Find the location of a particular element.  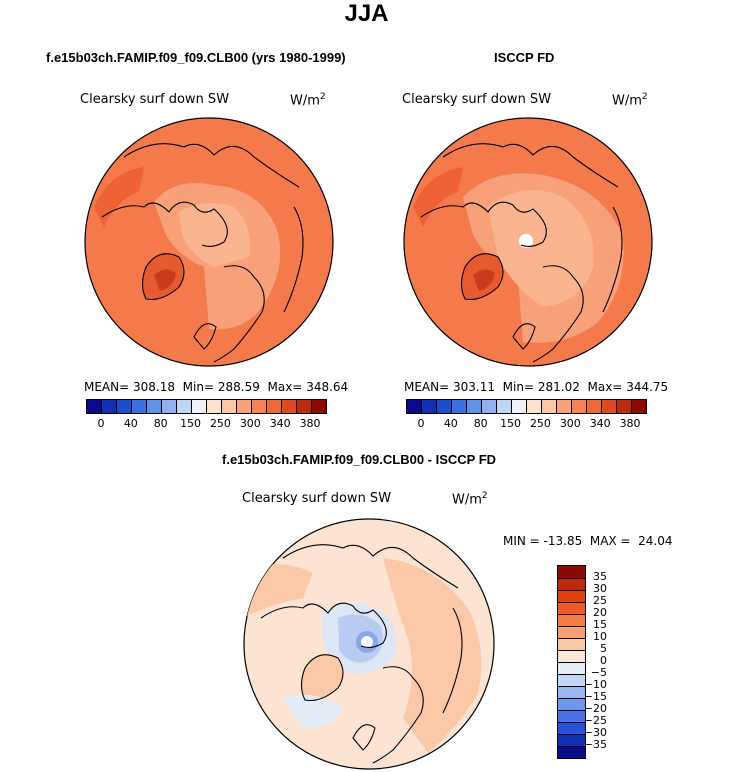

diff-polar-map is located at coordinates (369, 644).